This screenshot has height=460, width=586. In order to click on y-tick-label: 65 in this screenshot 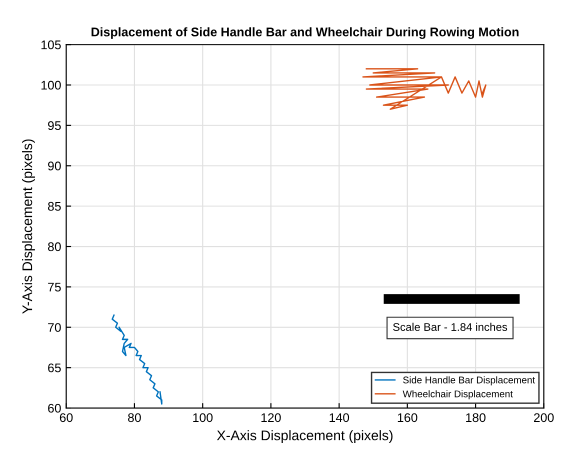, I will do `click(54, 367)`.